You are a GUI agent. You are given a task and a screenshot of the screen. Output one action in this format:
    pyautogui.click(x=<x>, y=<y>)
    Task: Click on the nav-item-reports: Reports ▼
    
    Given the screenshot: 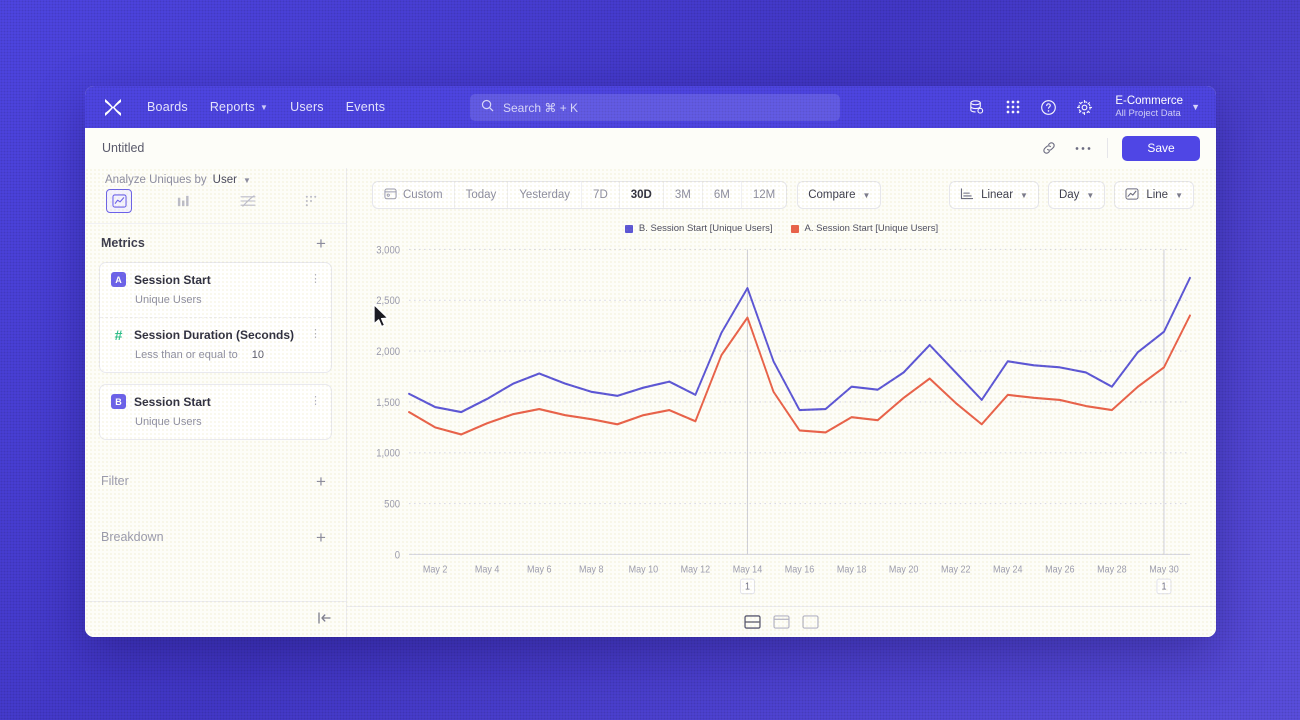 What is the action you would take?
    pyautogui.click(x=239, y=107)
    